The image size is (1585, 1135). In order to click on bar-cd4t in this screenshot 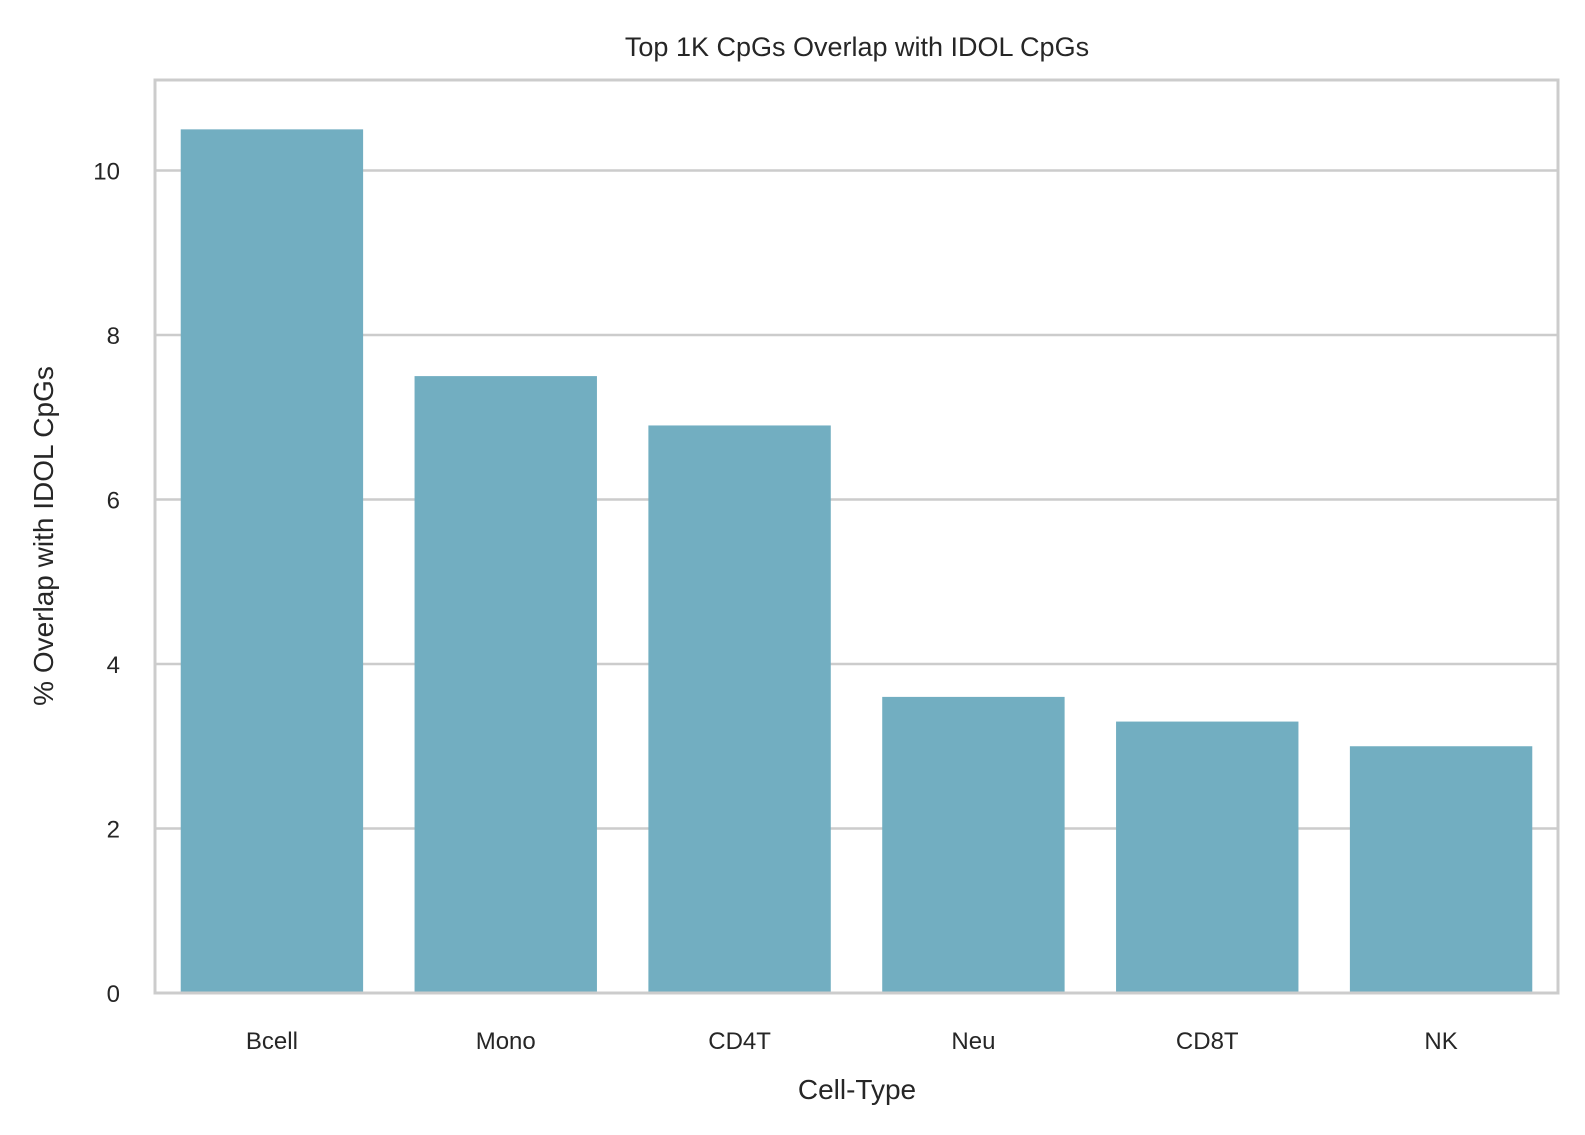, I will do `click(739, 709)`.